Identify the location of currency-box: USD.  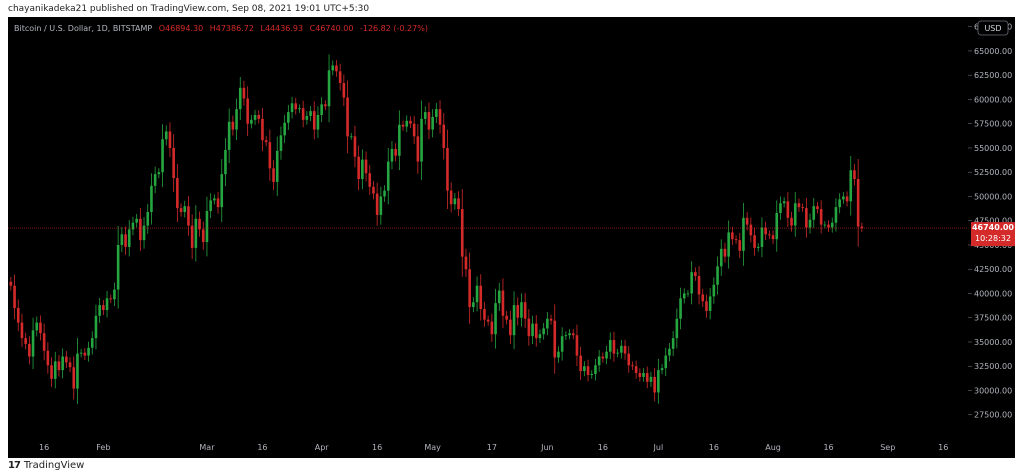
(993, 28).